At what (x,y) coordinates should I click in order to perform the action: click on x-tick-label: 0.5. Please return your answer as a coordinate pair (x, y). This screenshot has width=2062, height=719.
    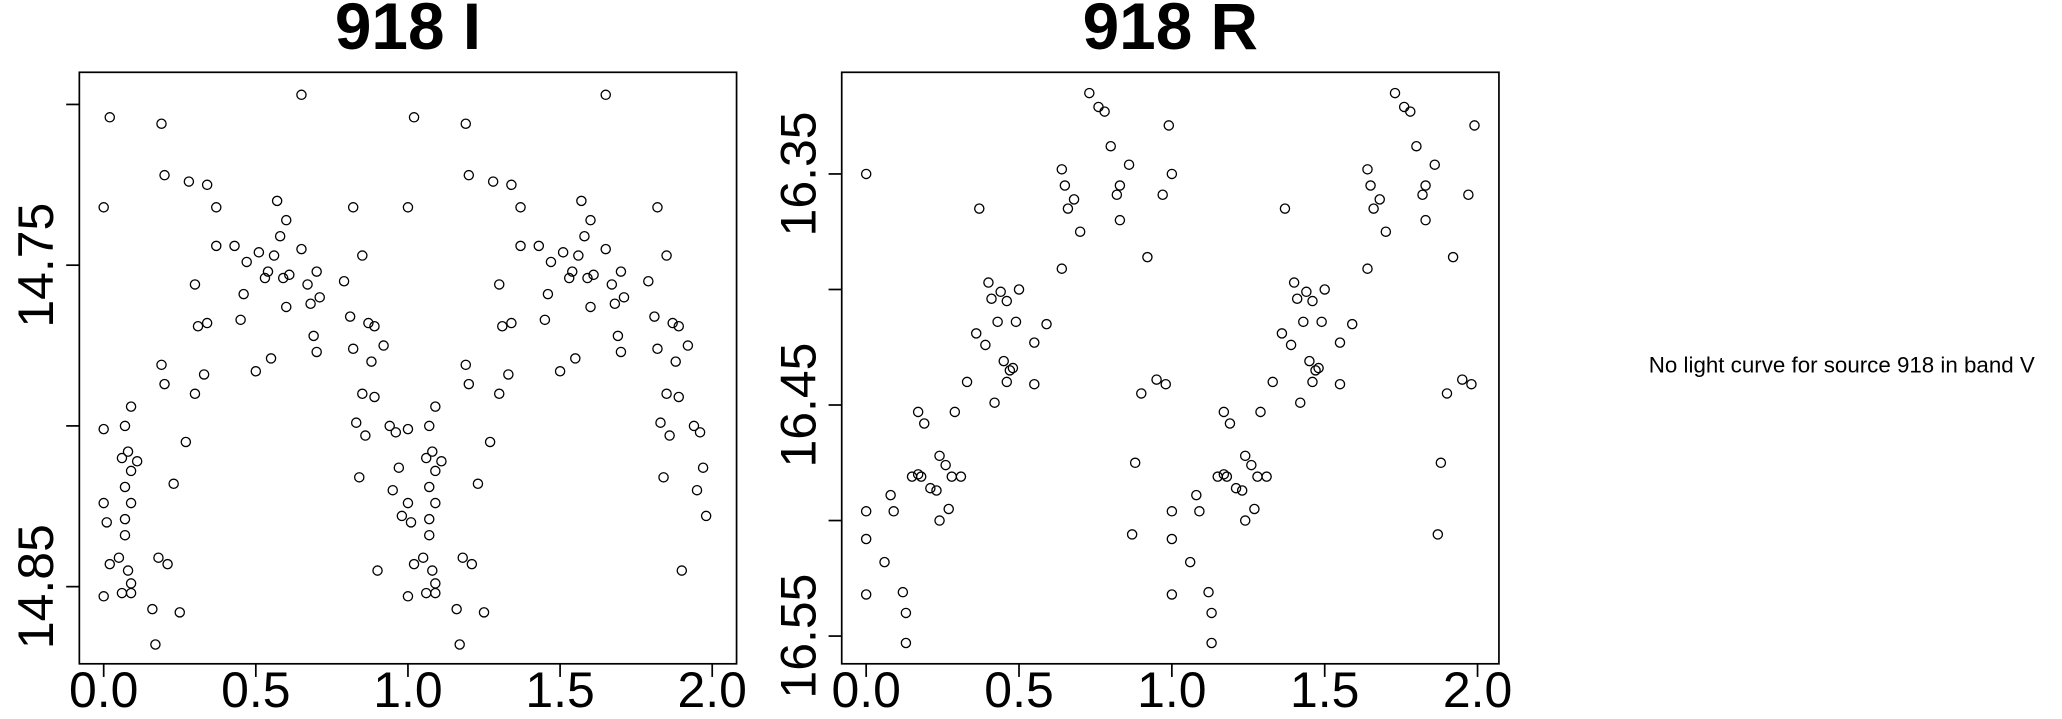
    Looking at the image, I should click on (255, 690).